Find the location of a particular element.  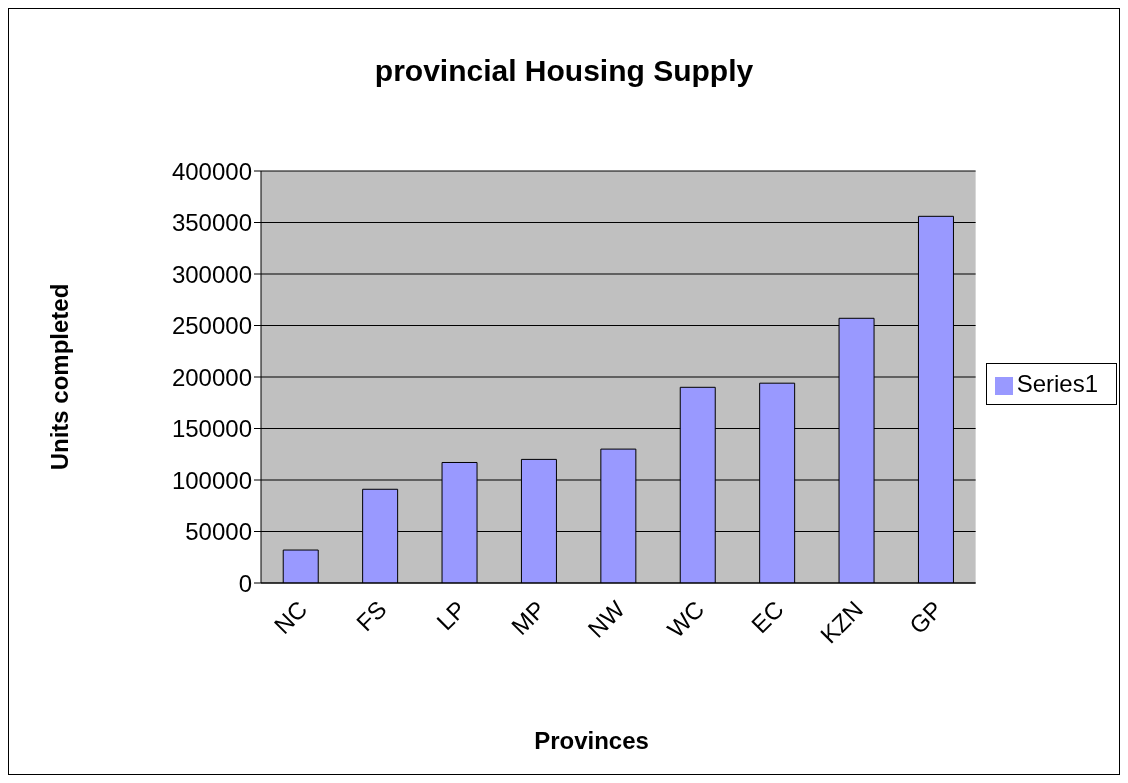

x-tick-label: MP is located at coordinates (528, 618).